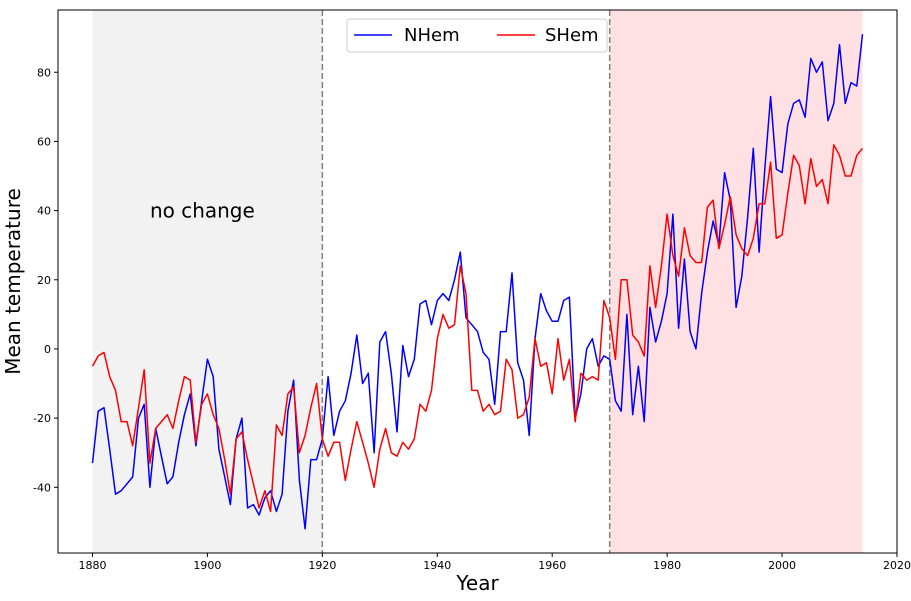 The height and width of the screenshot is (601, 911). What do you see at coordinates (477, 583) in the screenshot?
I see `x-axis-title: Year` at bounding box center [477, 583].